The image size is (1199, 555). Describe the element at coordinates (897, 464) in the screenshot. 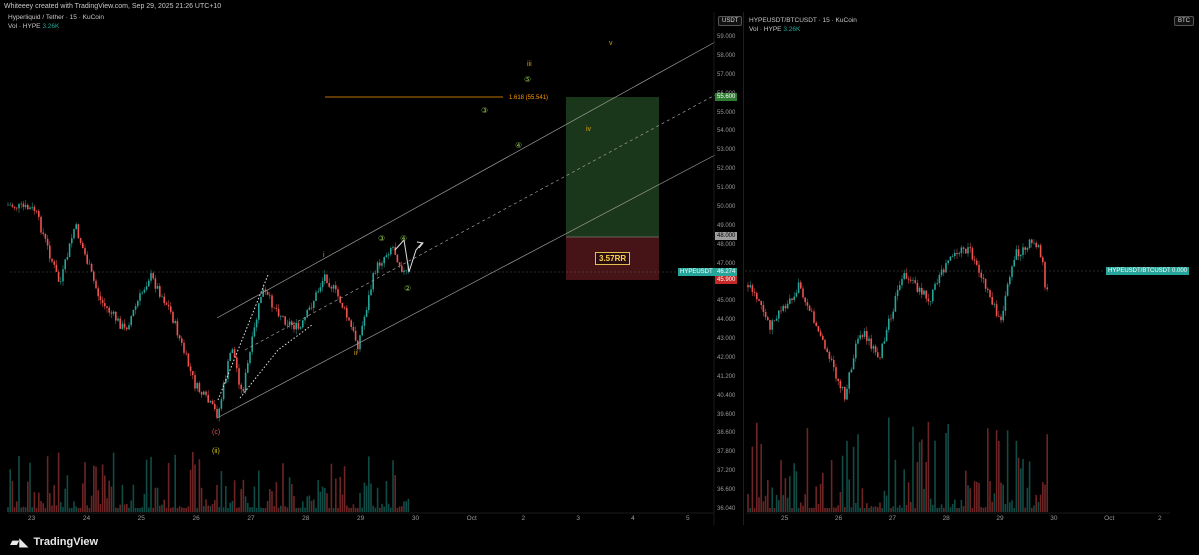

I see `right-volume-bars` at that location.